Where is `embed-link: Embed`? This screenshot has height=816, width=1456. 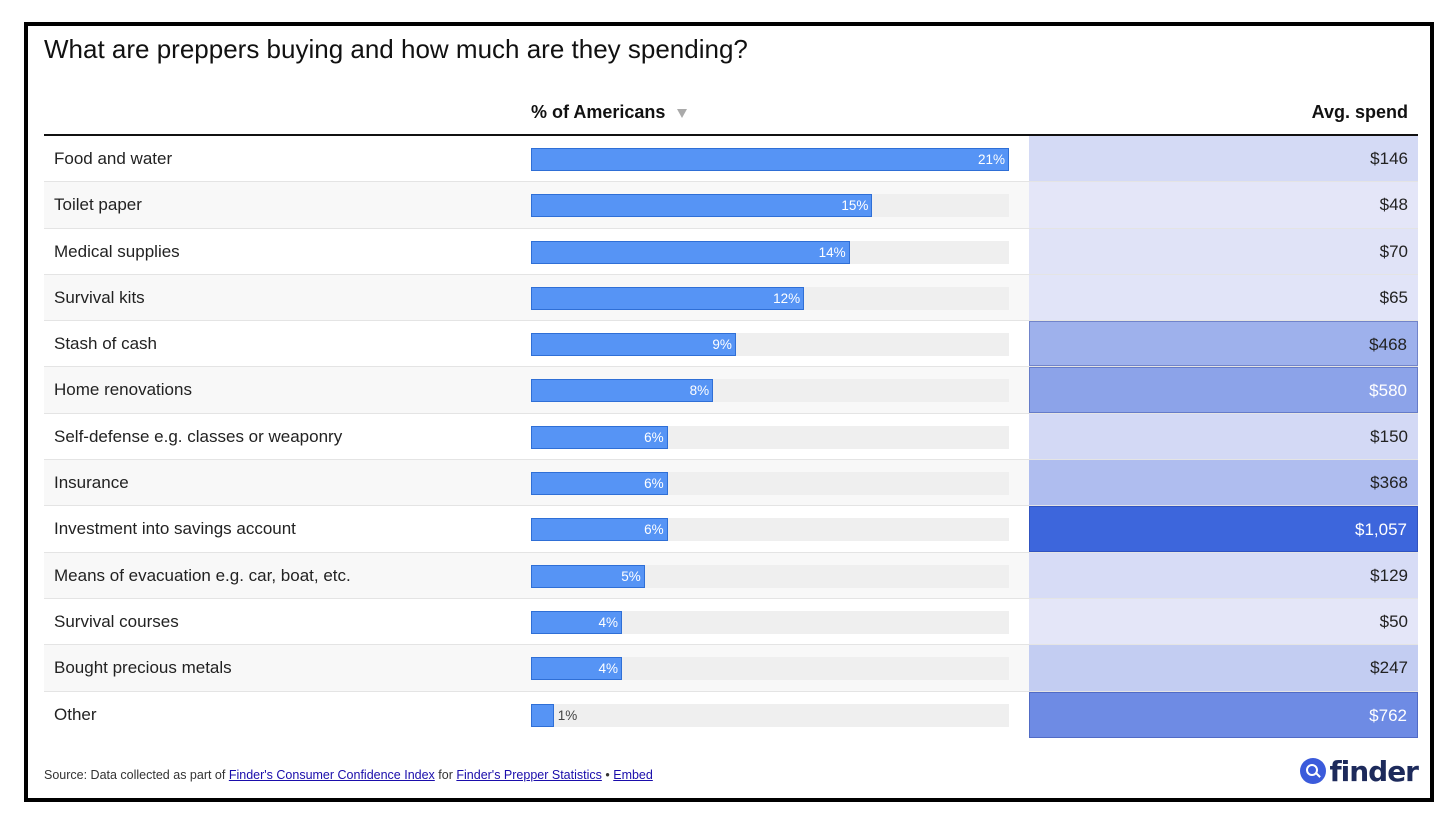
embed-link: Embed is located at coordinates (633, 775).